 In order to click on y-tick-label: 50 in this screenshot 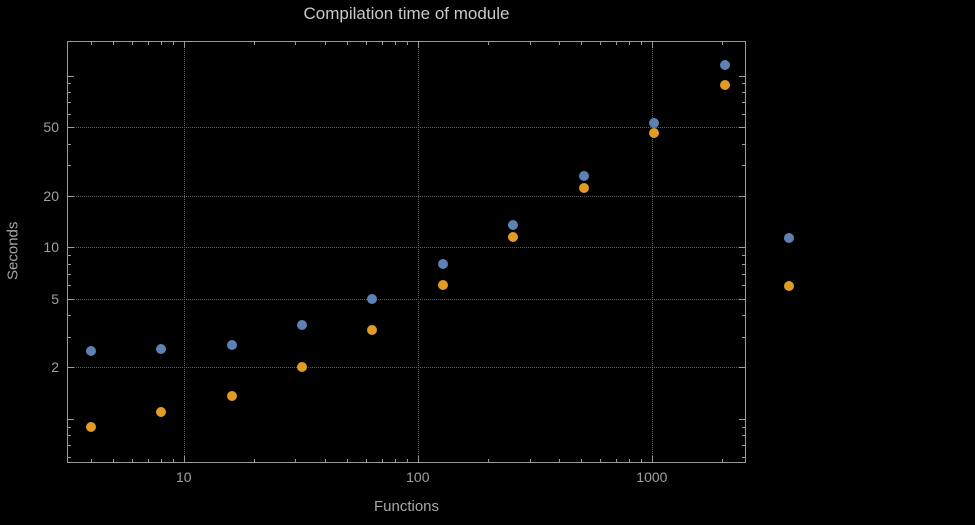, I will do `click(51, 127)`.